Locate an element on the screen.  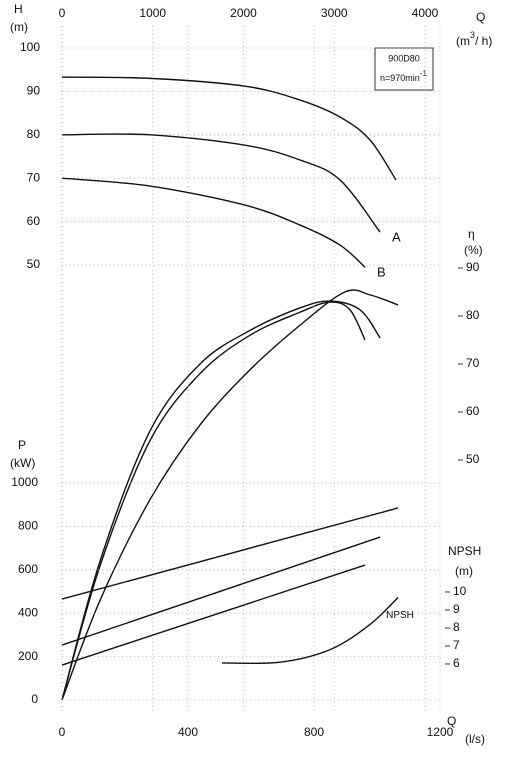
eta-axis-unit: (%) is located at coordinates (473, 250).